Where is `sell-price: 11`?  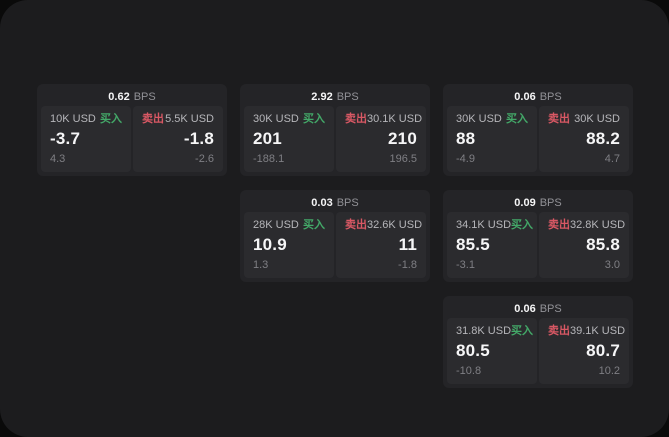
sell-price: 11 is located at coordinates (407, 244).